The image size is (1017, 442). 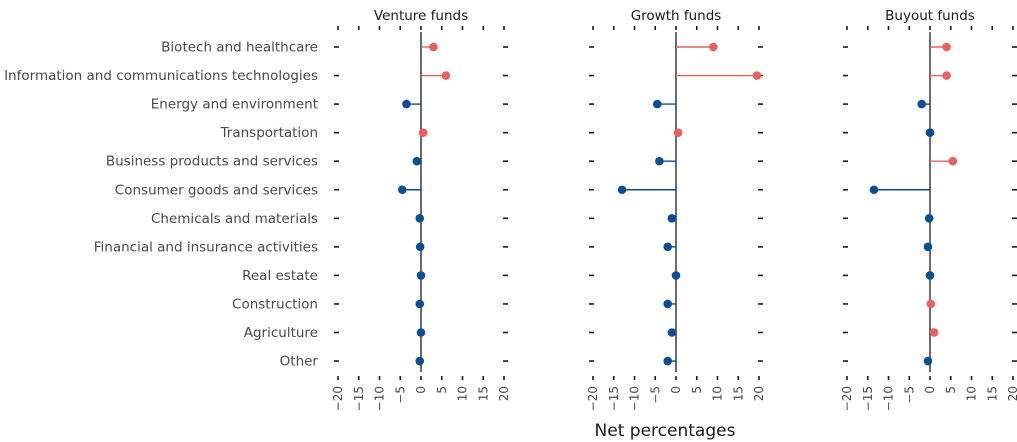 What do you see at coordinates (206, 247) in the screenshot?
I see `category-label: Financial and insurance activities` at bounding box center [206, 247].